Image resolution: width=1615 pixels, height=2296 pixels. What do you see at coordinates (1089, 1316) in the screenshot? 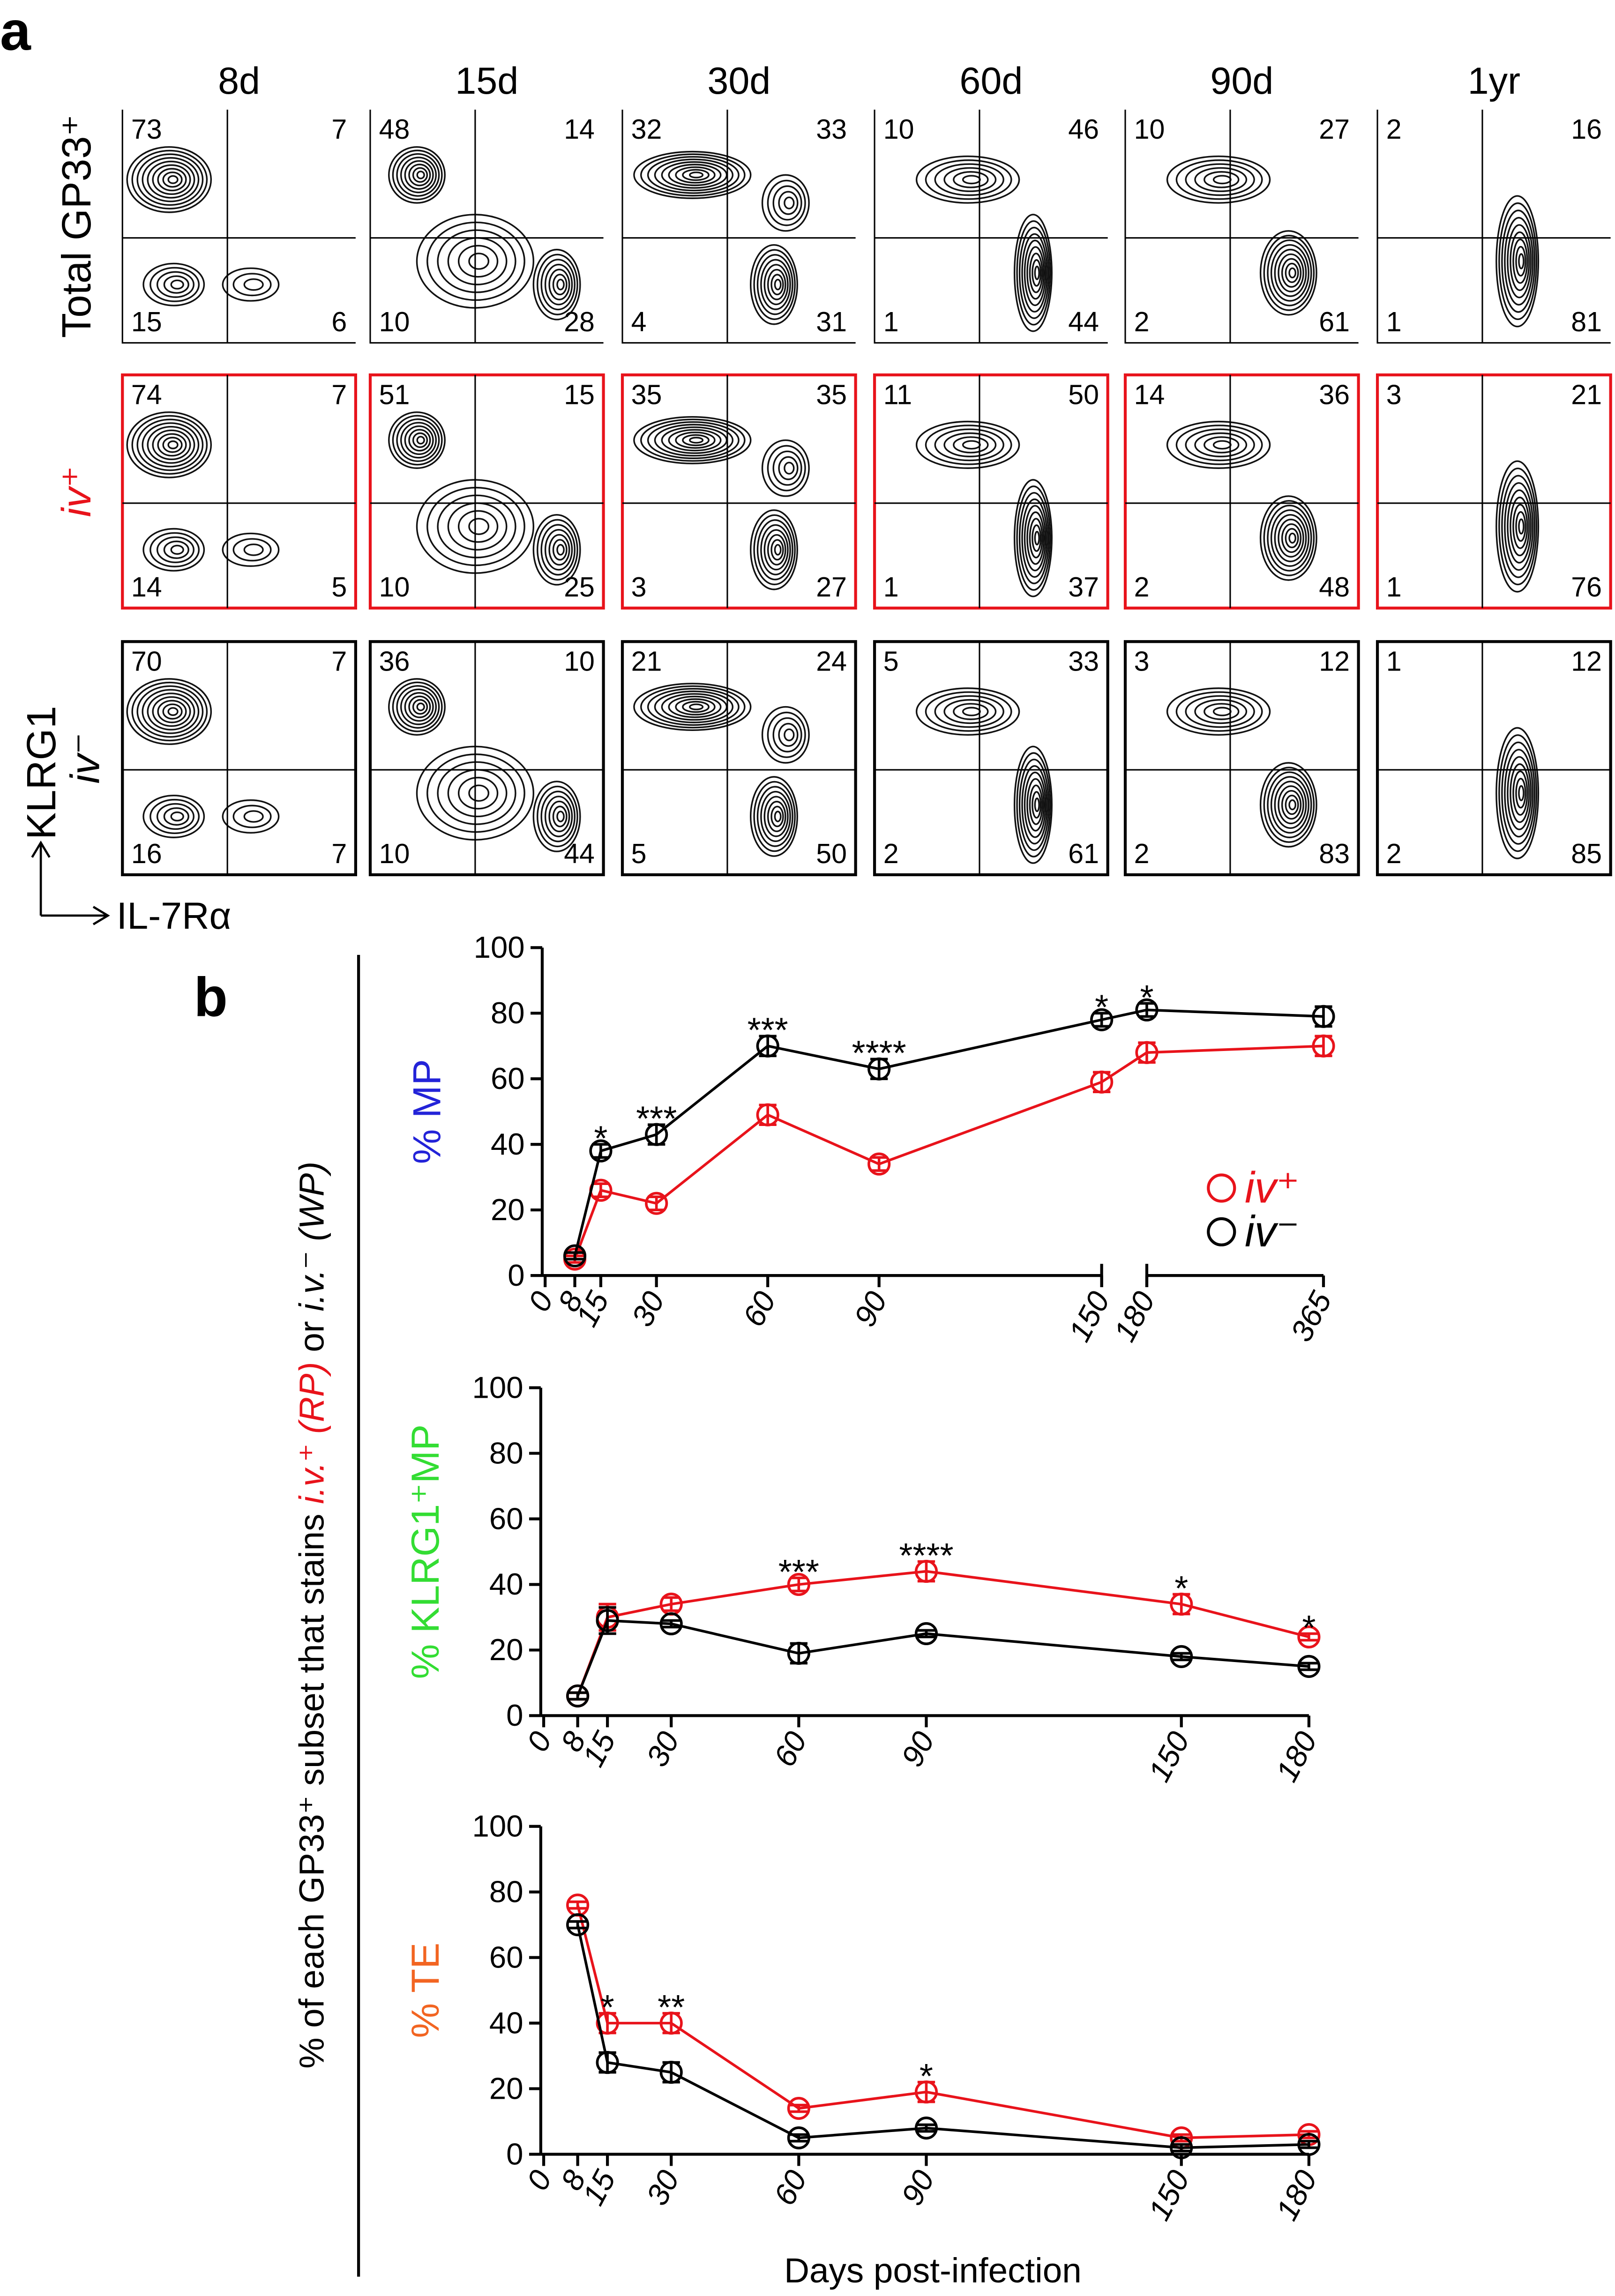
I see `x-tick-label: 150` at bounding box center [1089, 1316].